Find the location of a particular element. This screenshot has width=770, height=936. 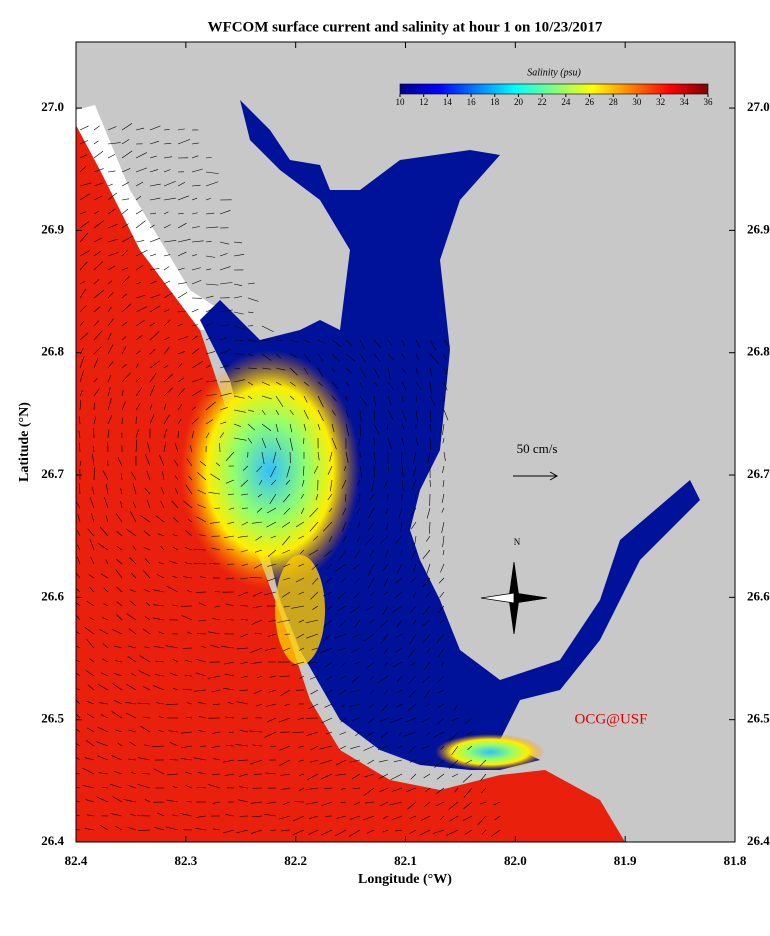

x-tick-label: 82.0 is located at coordinates (515, 860).